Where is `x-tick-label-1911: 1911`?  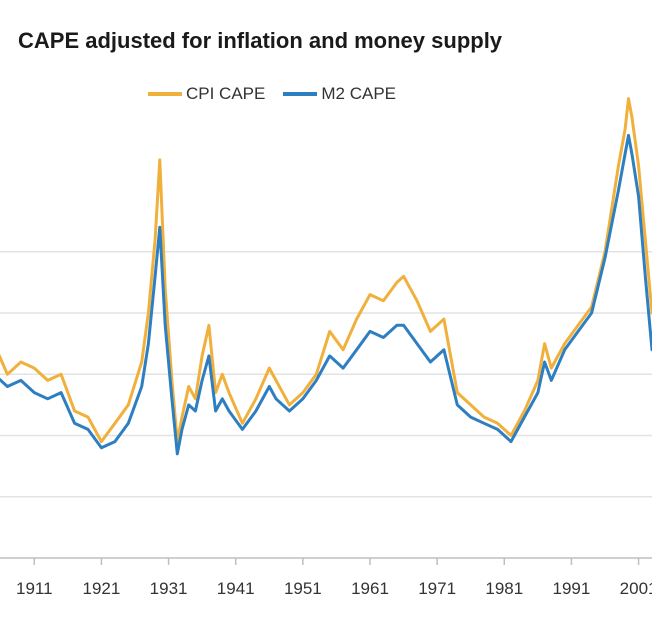 x-tick-label-1911: 1911 is located at coordinates (34, 588).